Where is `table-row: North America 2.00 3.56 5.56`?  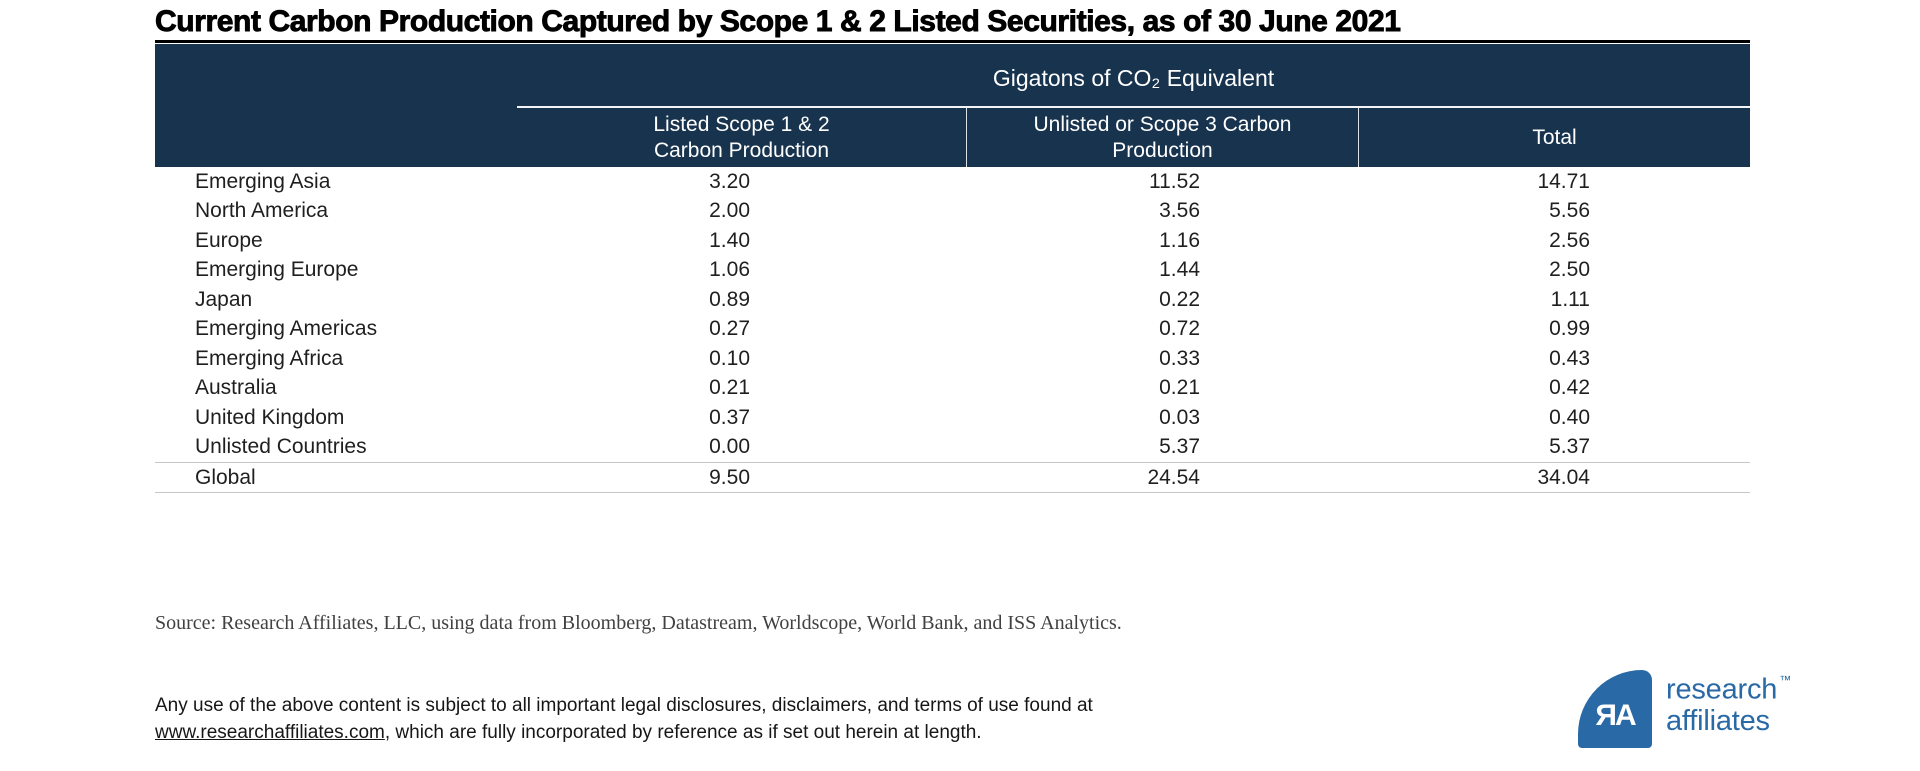 table-row: North America 2.00 3.56 5.56 is located at coordinates (952, 212).